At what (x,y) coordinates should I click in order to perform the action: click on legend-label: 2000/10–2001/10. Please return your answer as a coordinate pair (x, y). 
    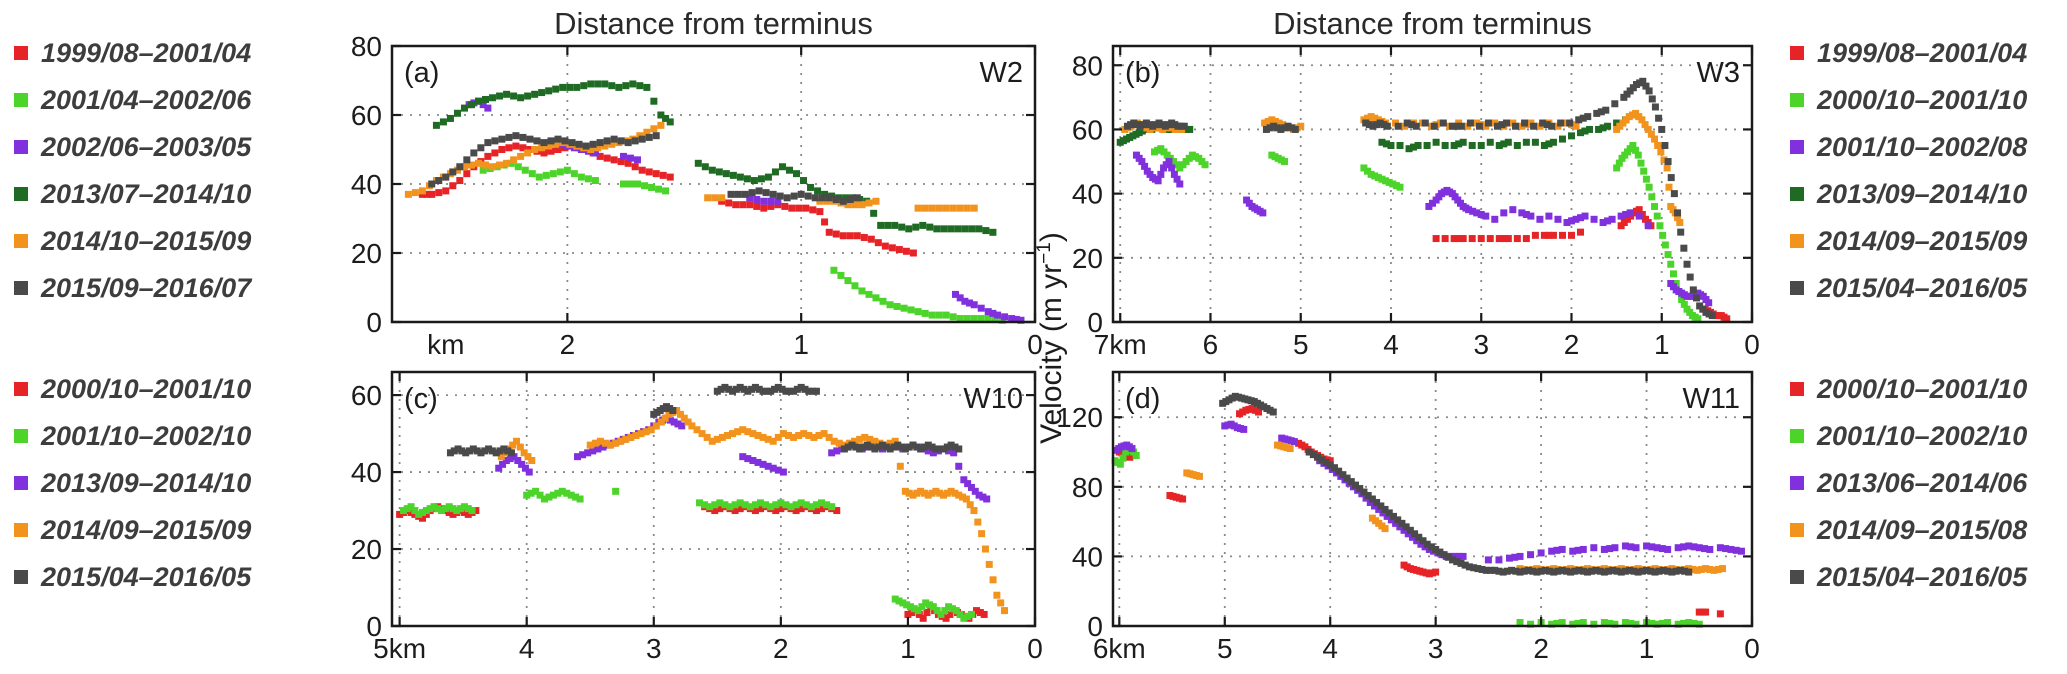
    Looking at the image, I should click on (1922, 388).